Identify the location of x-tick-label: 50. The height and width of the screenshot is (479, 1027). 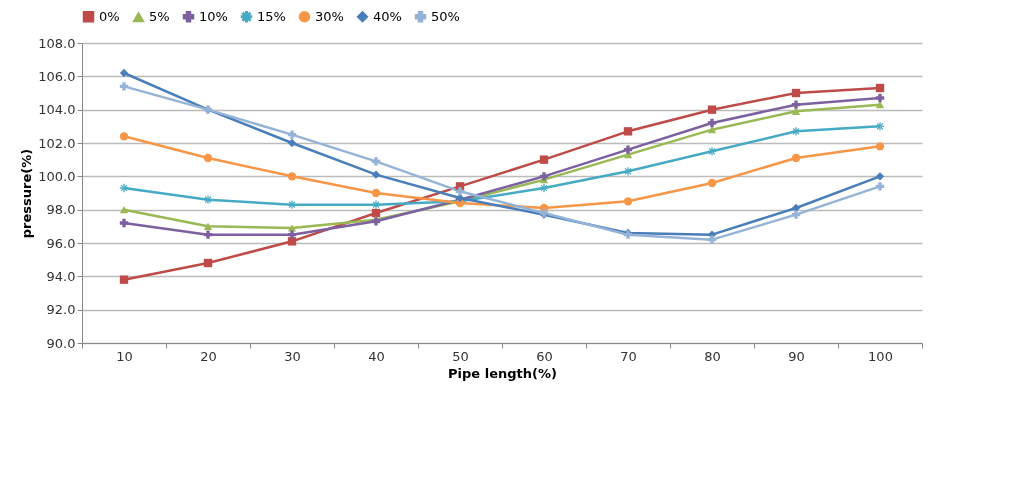
(460, 356).